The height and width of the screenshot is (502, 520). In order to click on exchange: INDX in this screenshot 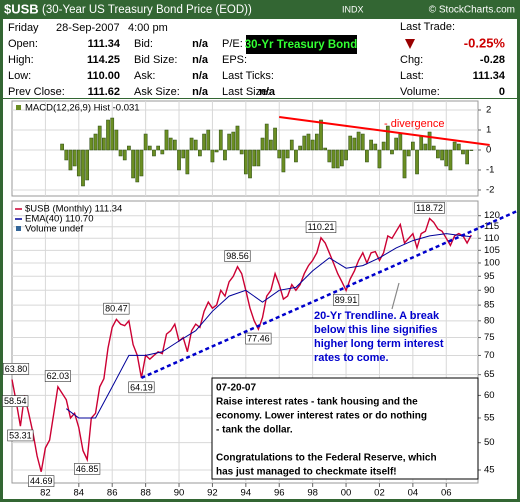, I will do `click(353, 9)`.